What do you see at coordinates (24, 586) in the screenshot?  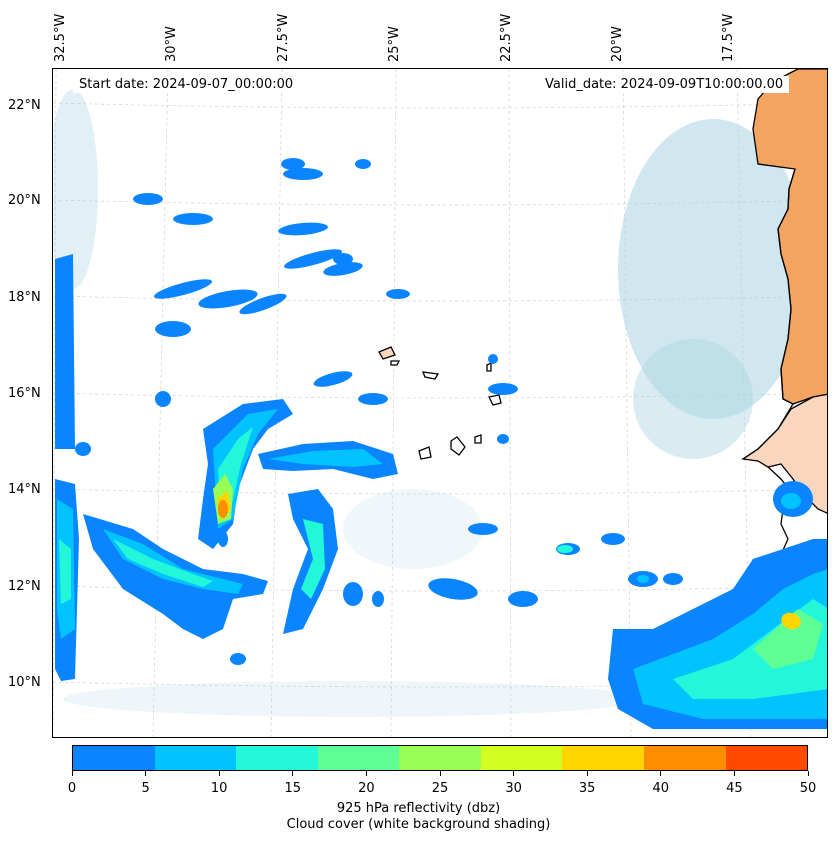 I see `lat-label-12n: 12°N` at bounding box center [24, 586].